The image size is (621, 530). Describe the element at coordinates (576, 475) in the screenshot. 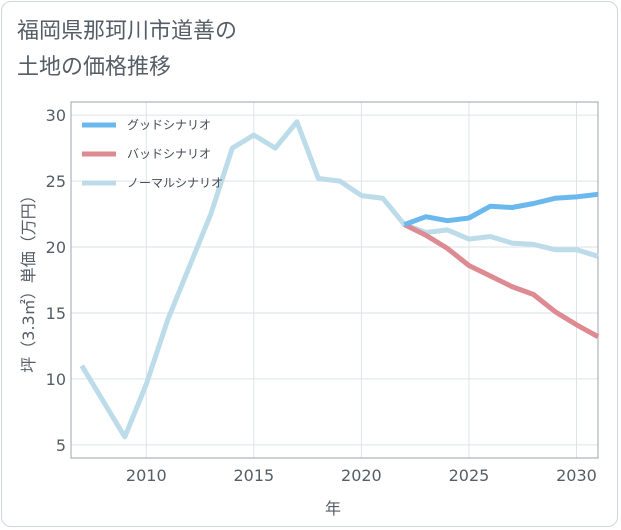

I see `x-tick-label: 2030` at that location.